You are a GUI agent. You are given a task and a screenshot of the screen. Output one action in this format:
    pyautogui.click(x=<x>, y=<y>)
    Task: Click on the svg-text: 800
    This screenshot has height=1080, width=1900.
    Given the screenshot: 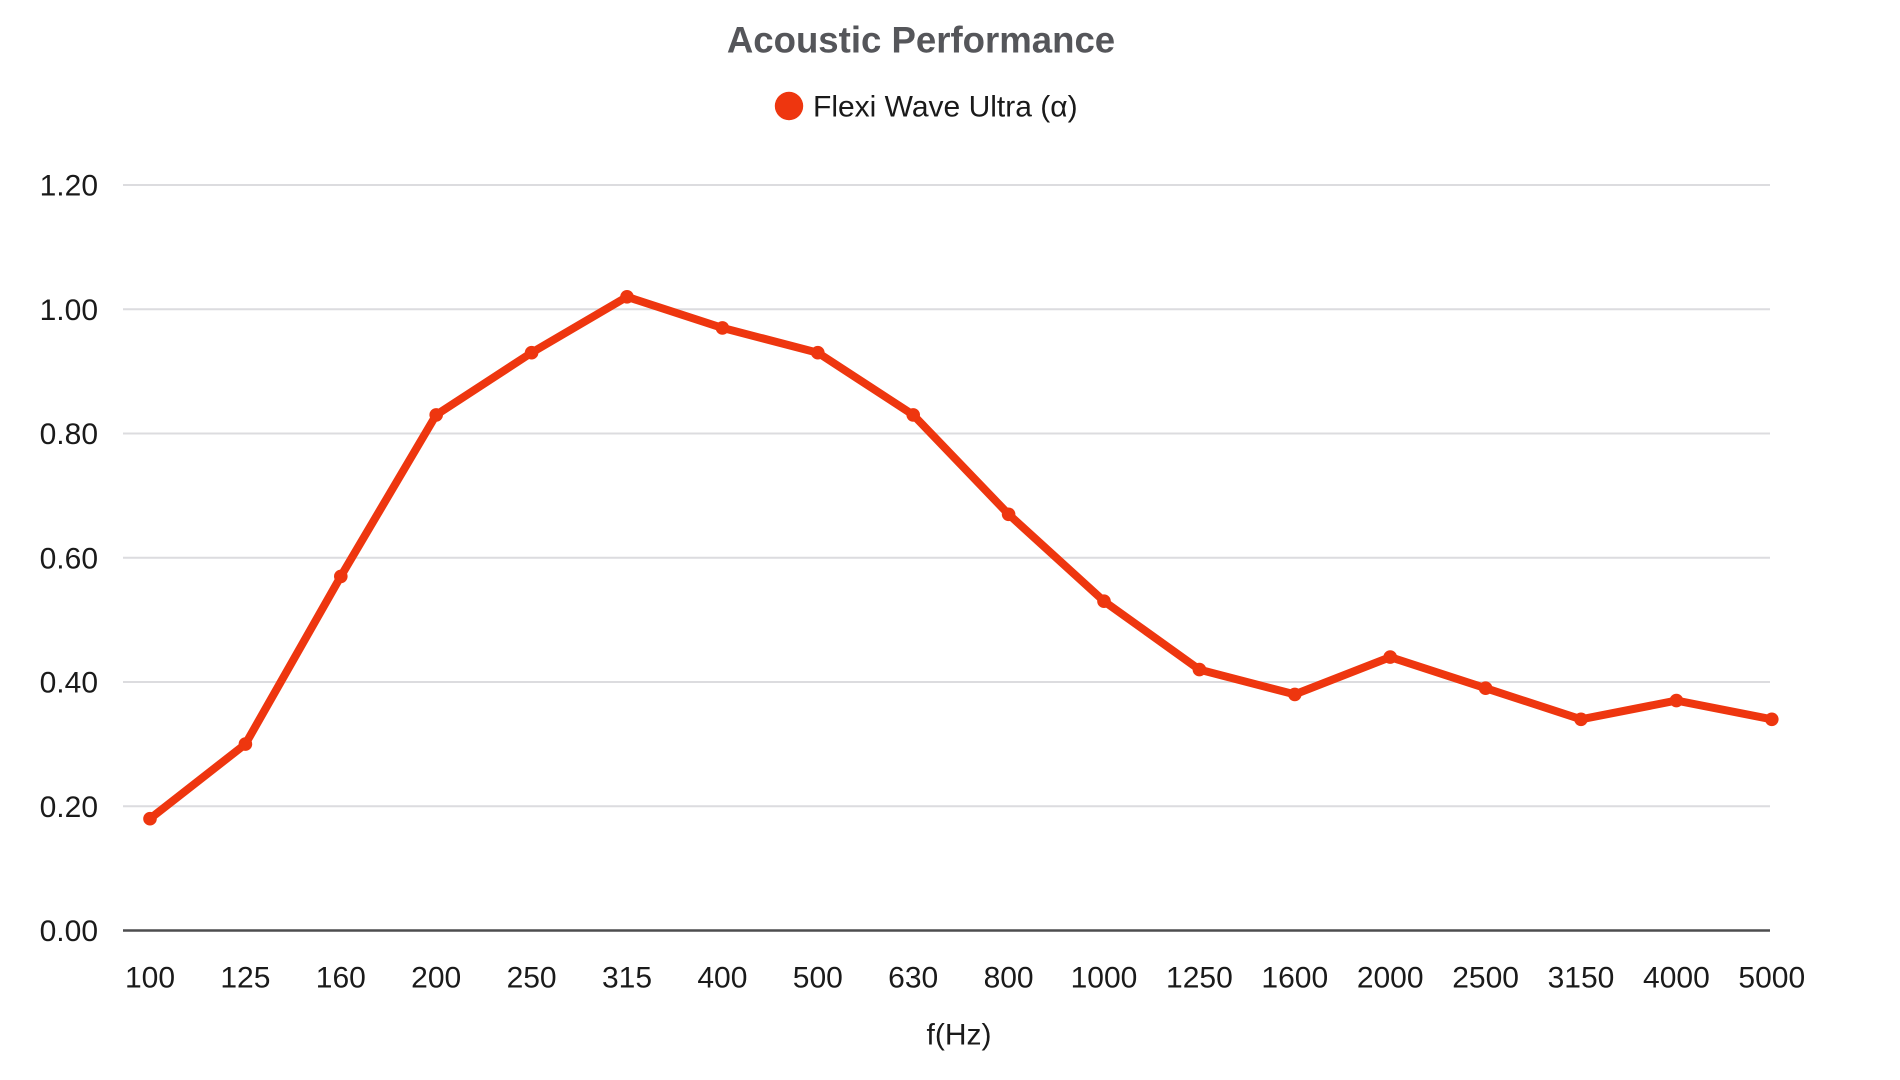 What is the action you would take?
    pyautogui.click(x=1009, y=978)
    